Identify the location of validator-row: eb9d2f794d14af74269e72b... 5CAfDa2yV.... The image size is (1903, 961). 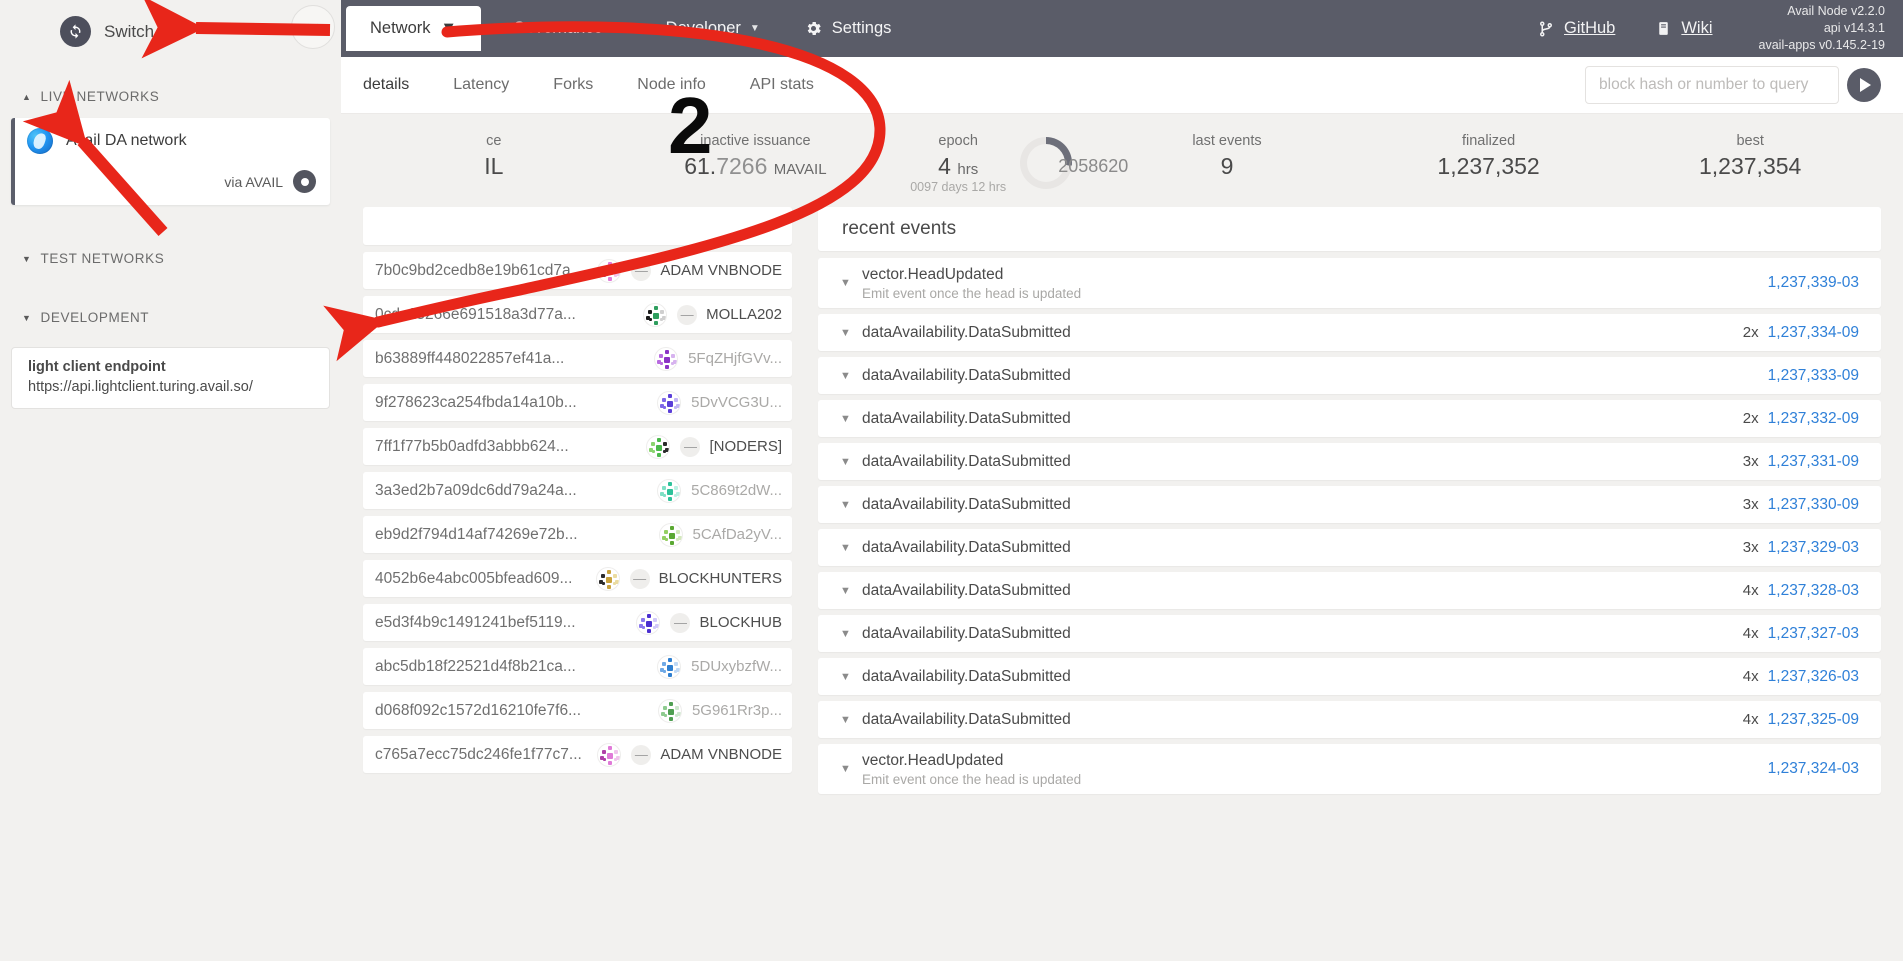
(577, 534).